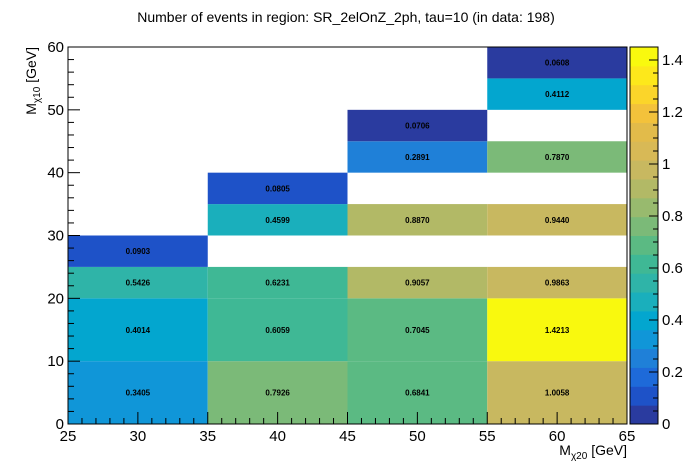 The width and height of the screenshot is (696, 472). I want to click on x-tick-label: 55, so click(487, 436).